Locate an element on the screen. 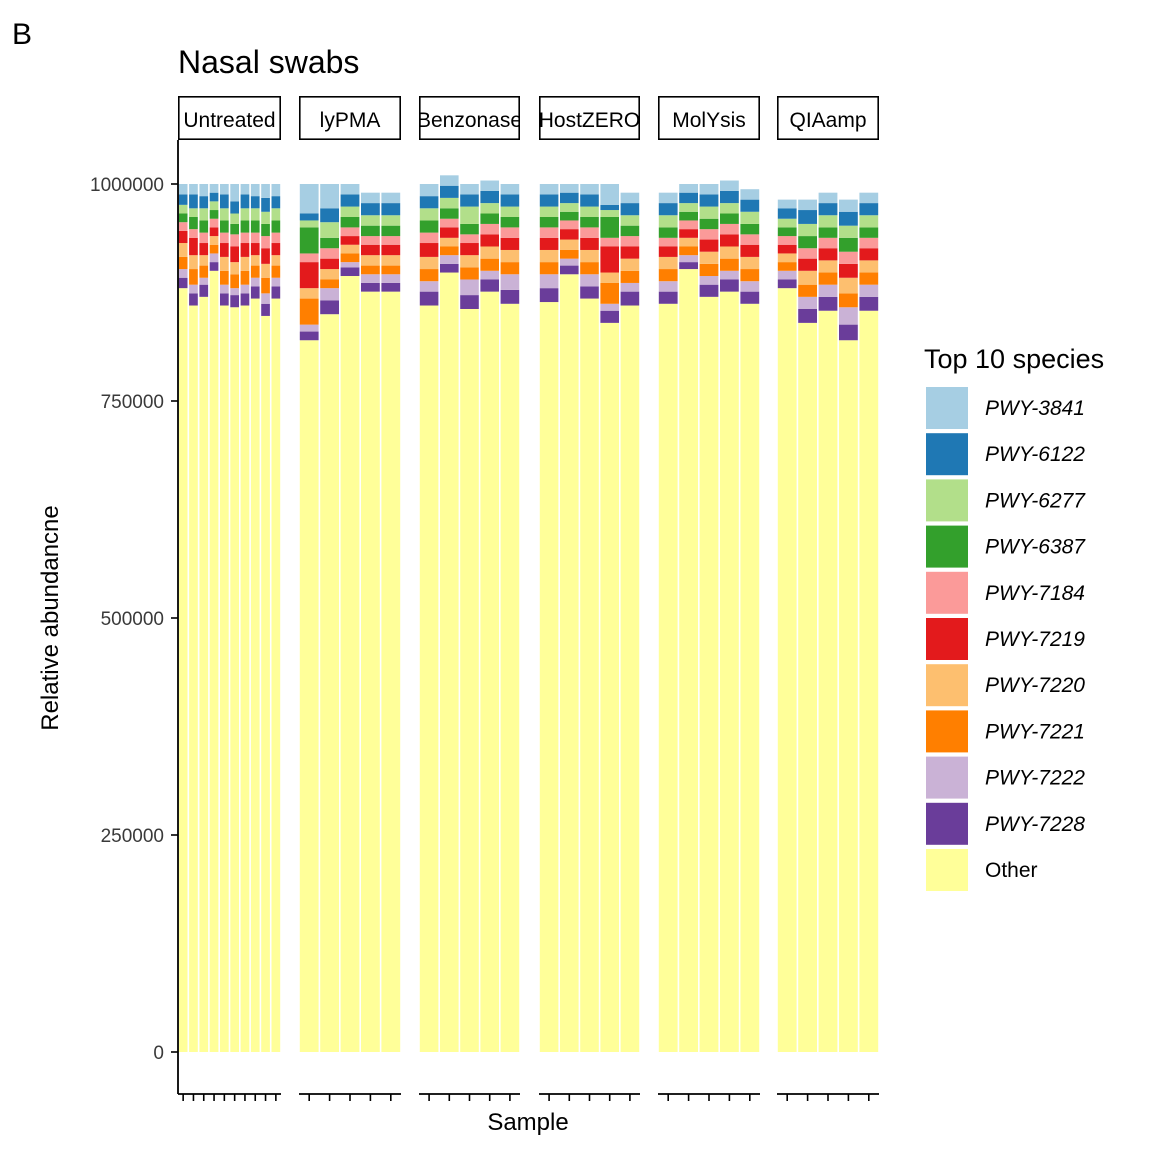 Image resolution: width=1152 pixels, height=1152 pixels. facet-strip-label: MolYsis is located at coordinates (709, 120).